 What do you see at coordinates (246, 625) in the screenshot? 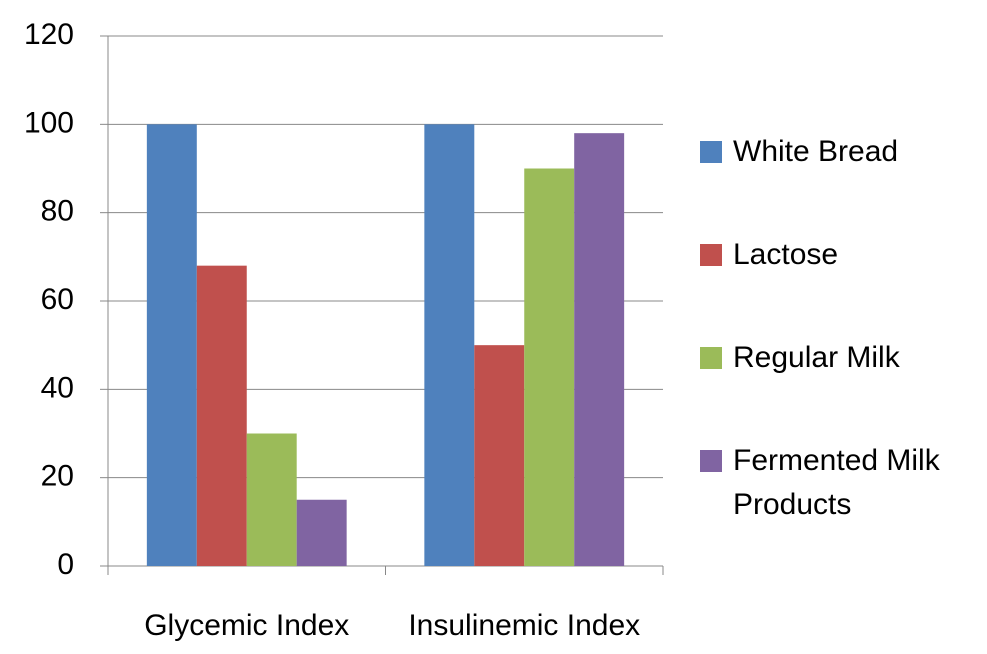
I see `x-tick-label: Glycemic Index` at bounding box center [246, 625].